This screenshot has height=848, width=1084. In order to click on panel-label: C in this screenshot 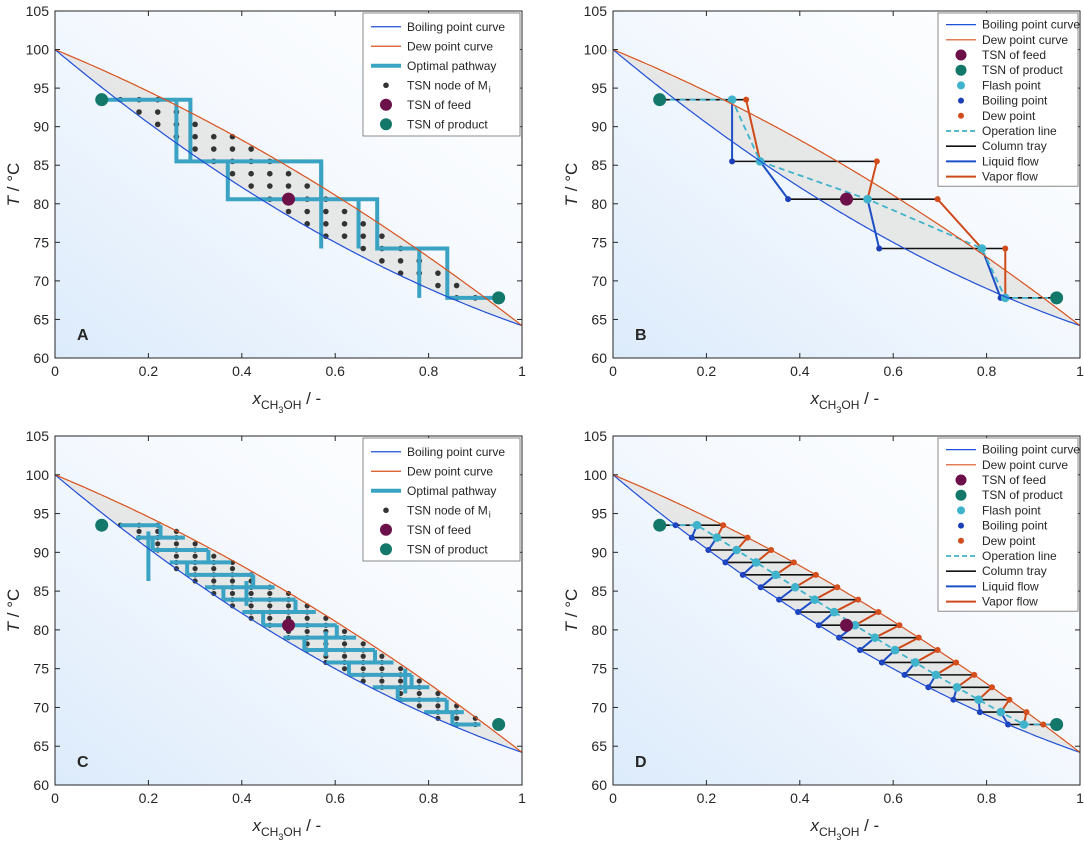, I will do `click(83, 762)`.